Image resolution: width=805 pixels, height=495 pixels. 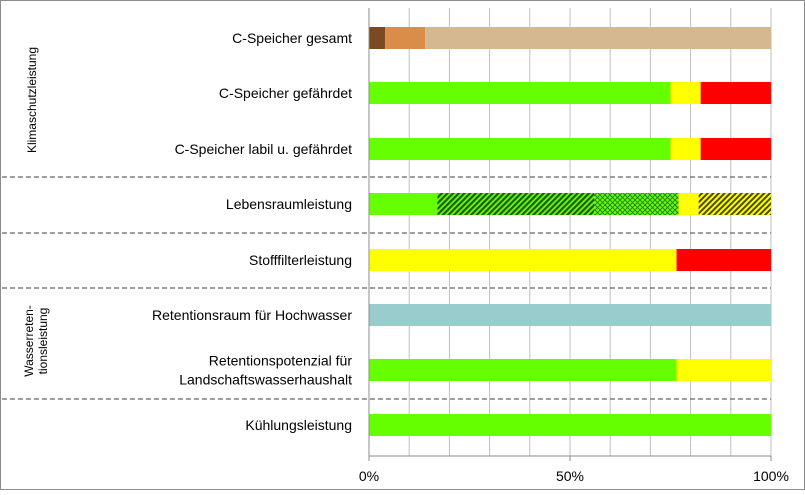 I want to click on group-label-wasser-line1: Wasserreten-, so click(x=29, y=341).